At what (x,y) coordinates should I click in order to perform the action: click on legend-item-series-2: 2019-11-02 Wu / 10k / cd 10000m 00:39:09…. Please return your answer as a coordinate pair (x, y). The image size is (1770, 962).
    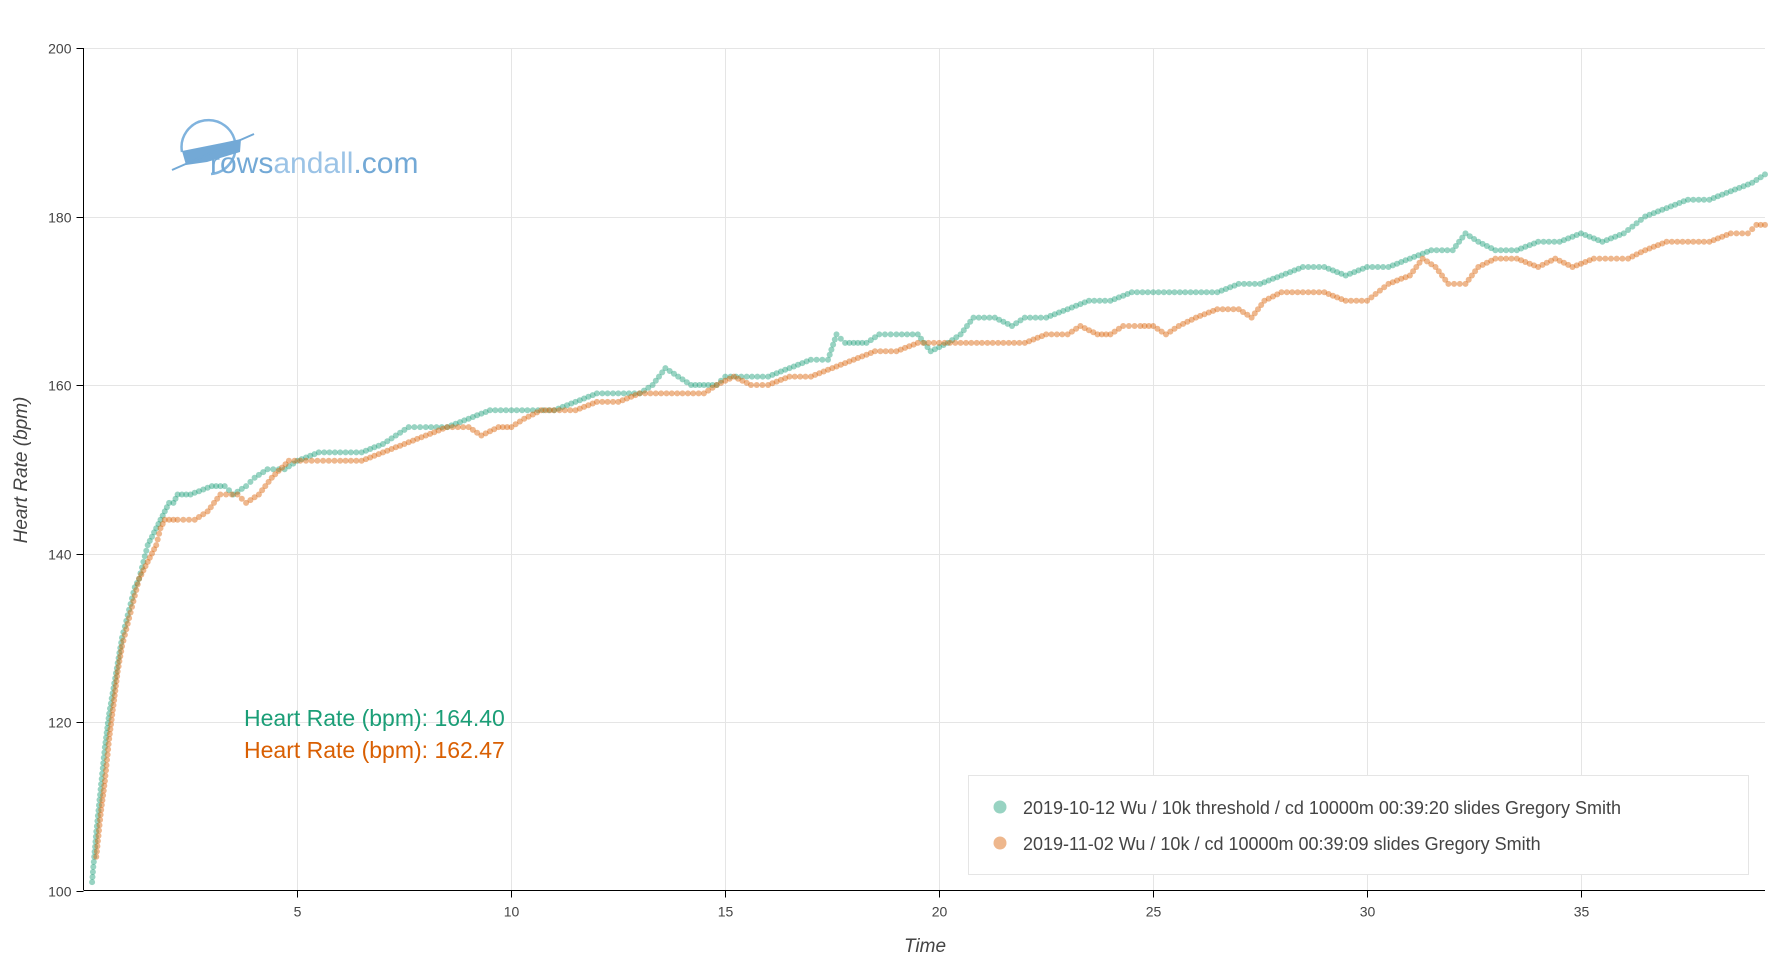
    Looking at the image, I should click on (1267, 844).